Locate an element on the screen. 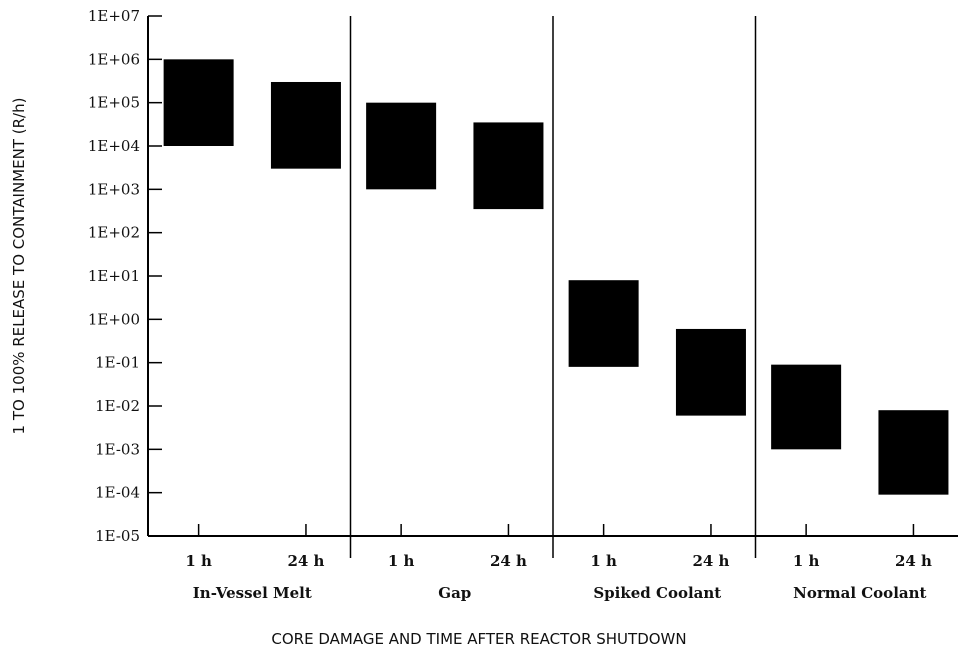 The height and width of the screenshot is (653, 958). y-tick-label: 1E+05 is located at coordinates (114, 103).